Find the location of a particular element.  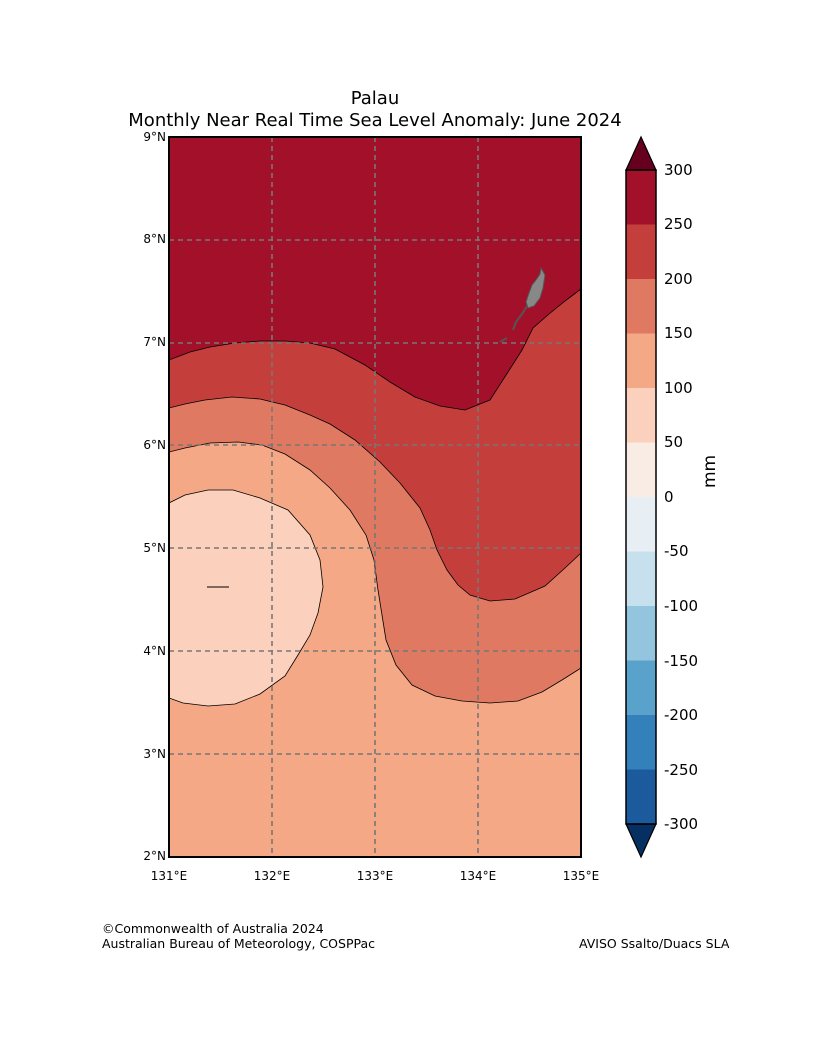

lat-label-3n: 3°N is located at coordinates (154, 754).